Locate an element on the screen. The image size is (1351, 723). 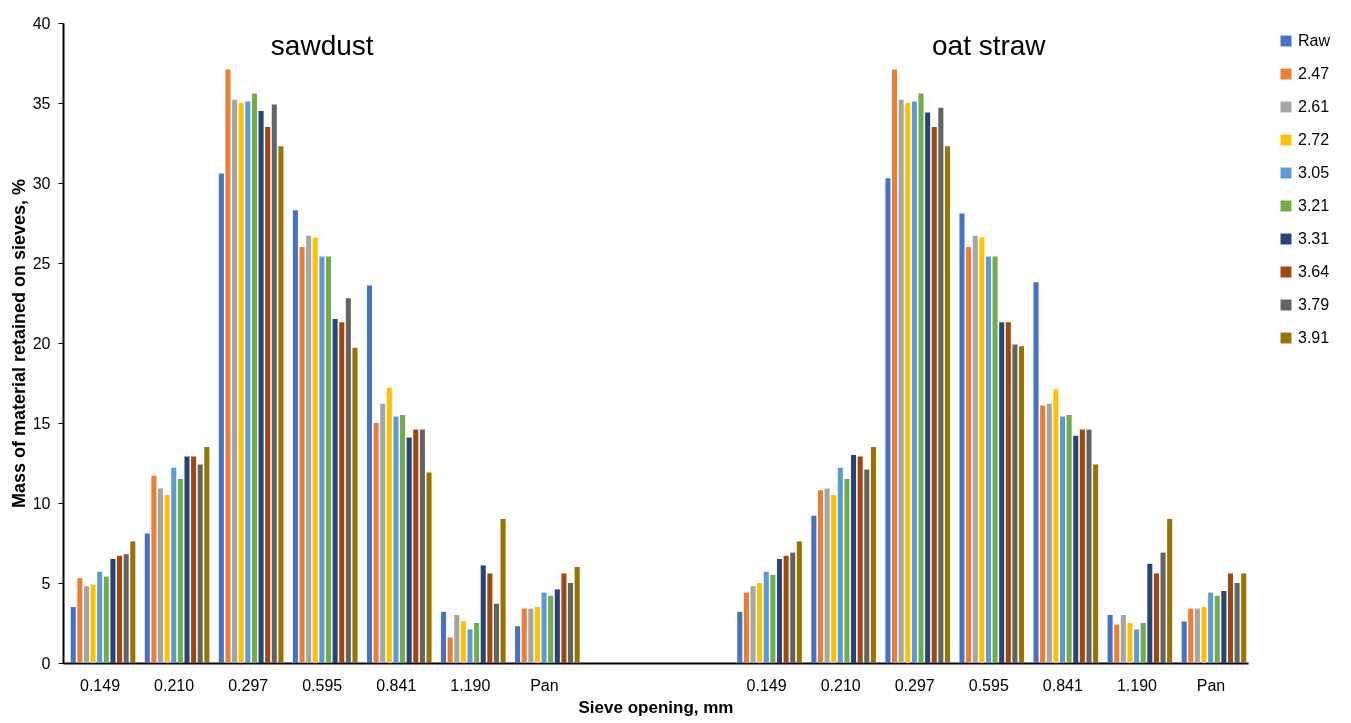
x-tick-label: 1.190 is located at coordinates (470, 685).